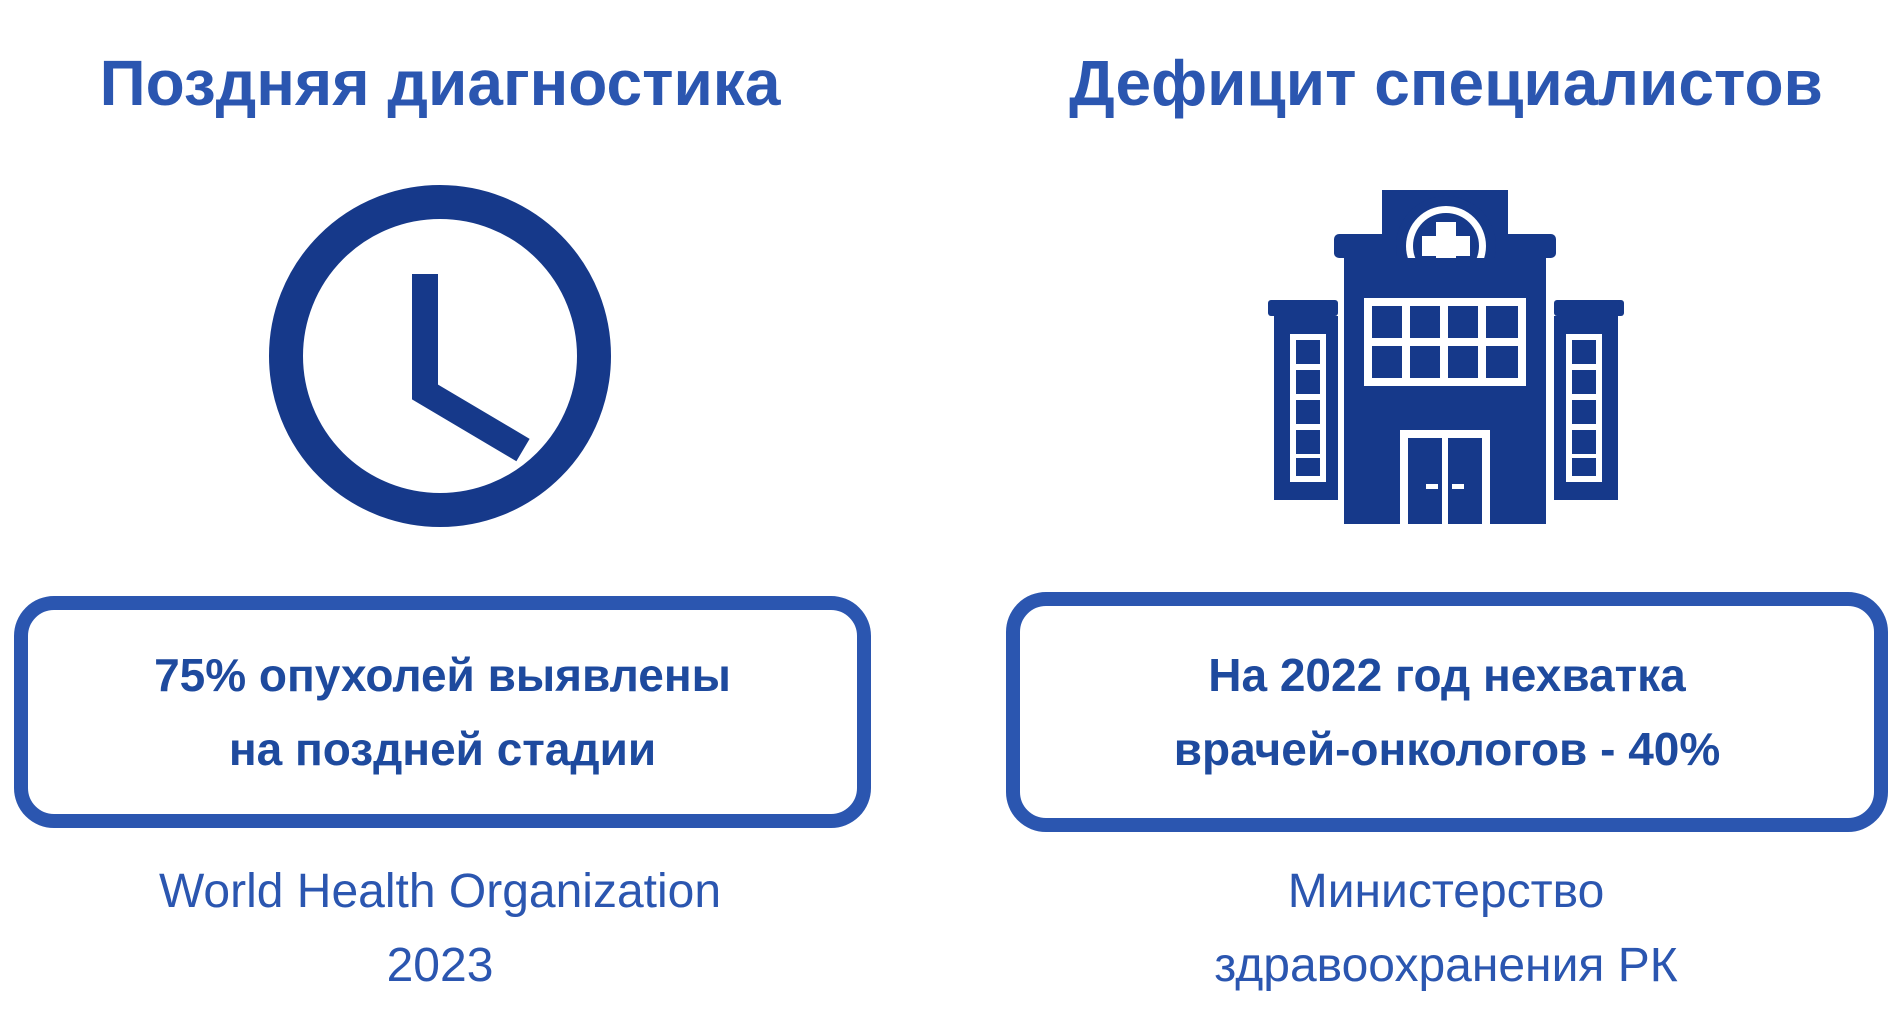  Describe the element at coordinates (440, 83) in the screenshot. I see `late-diagnosis-title: Поздняя диагностика` at that location.